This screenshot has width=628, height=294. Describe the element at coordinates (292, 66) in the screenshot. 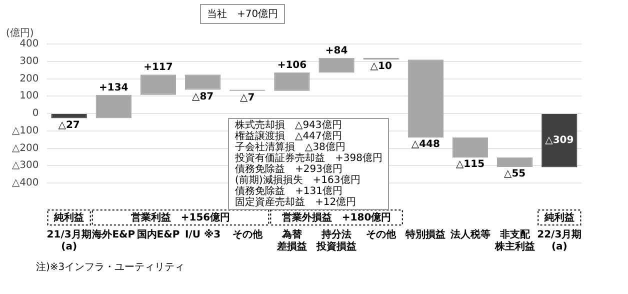

I see `data-label: +106` at that location.